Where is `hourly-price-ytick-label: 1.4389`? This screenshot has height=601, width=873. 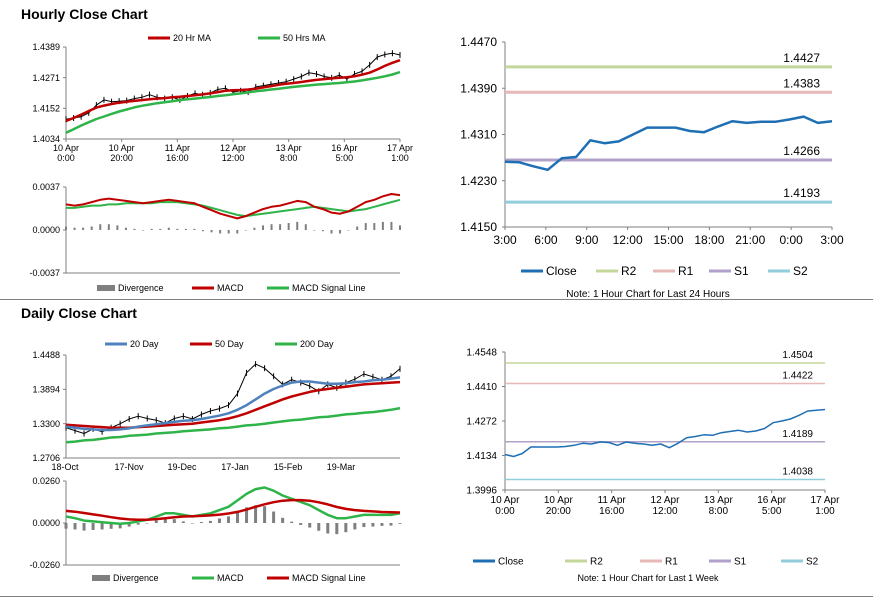
hourly-price-ytick-label: 1.4389 is located at coordinates (46, 47).